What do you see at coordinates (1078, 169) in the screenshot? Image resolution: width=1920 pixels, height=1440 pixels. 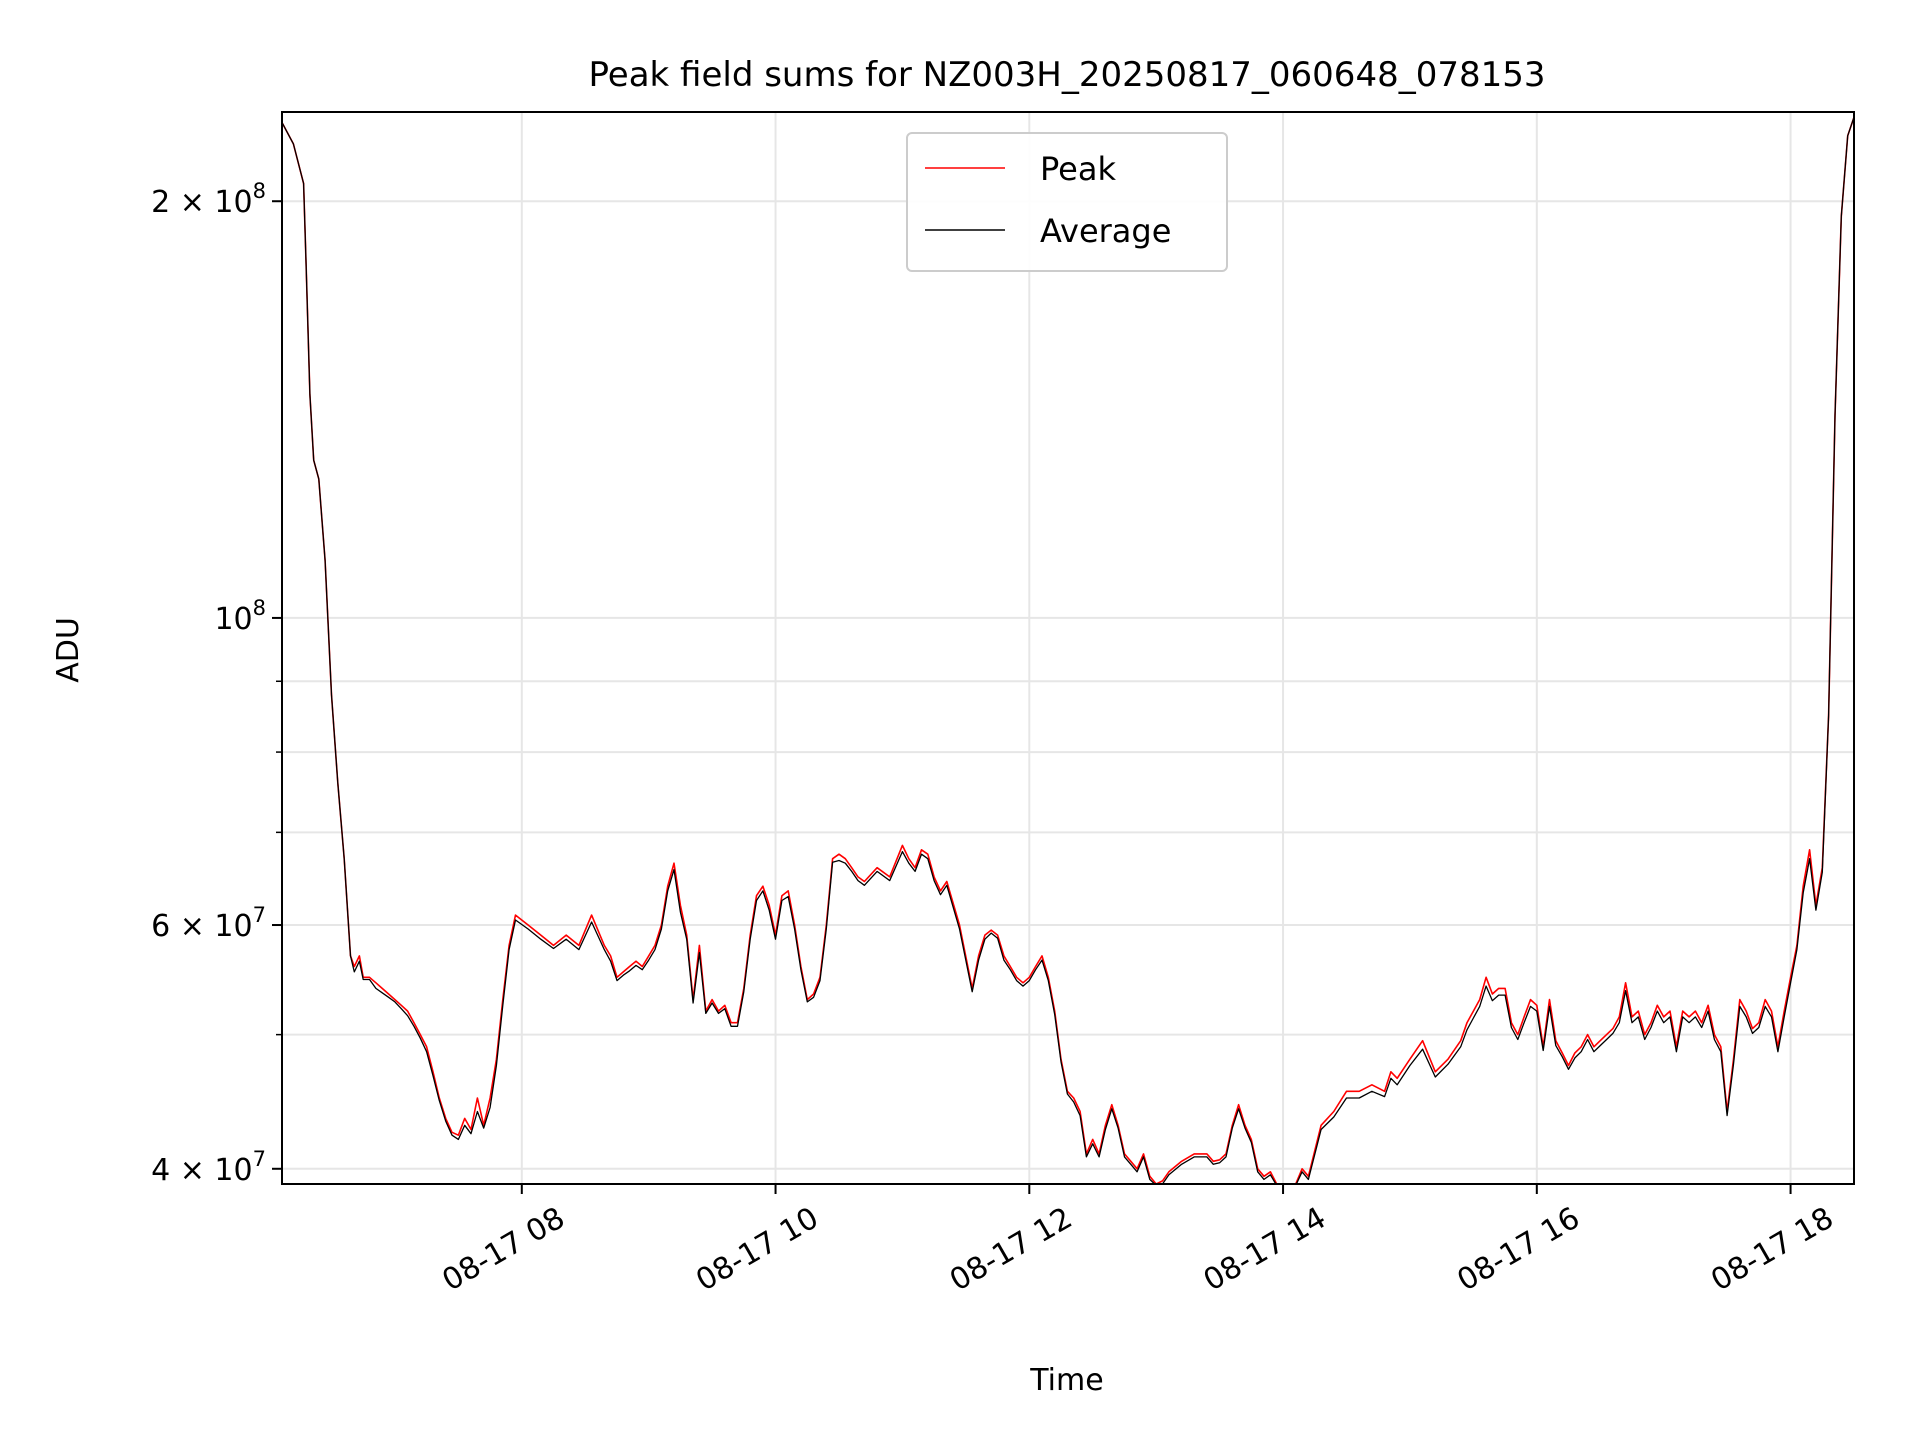 I see `legend-label-peak: Peak` at bounding box center [1078, 169].